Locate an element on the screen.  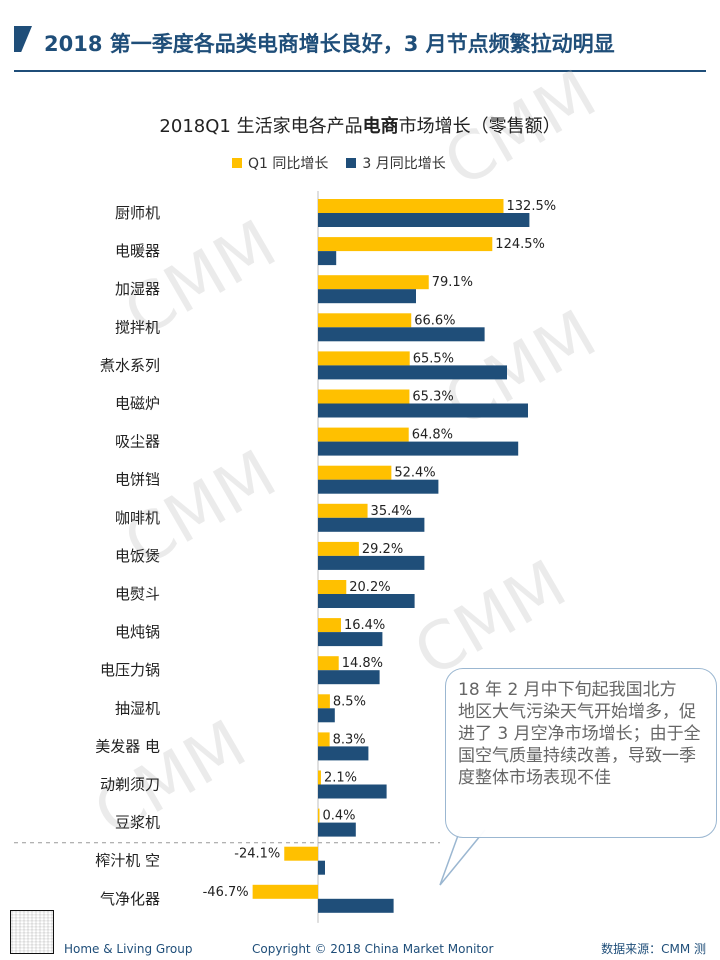
category-label: 美发器 电 is located at coordinates (127, 746).